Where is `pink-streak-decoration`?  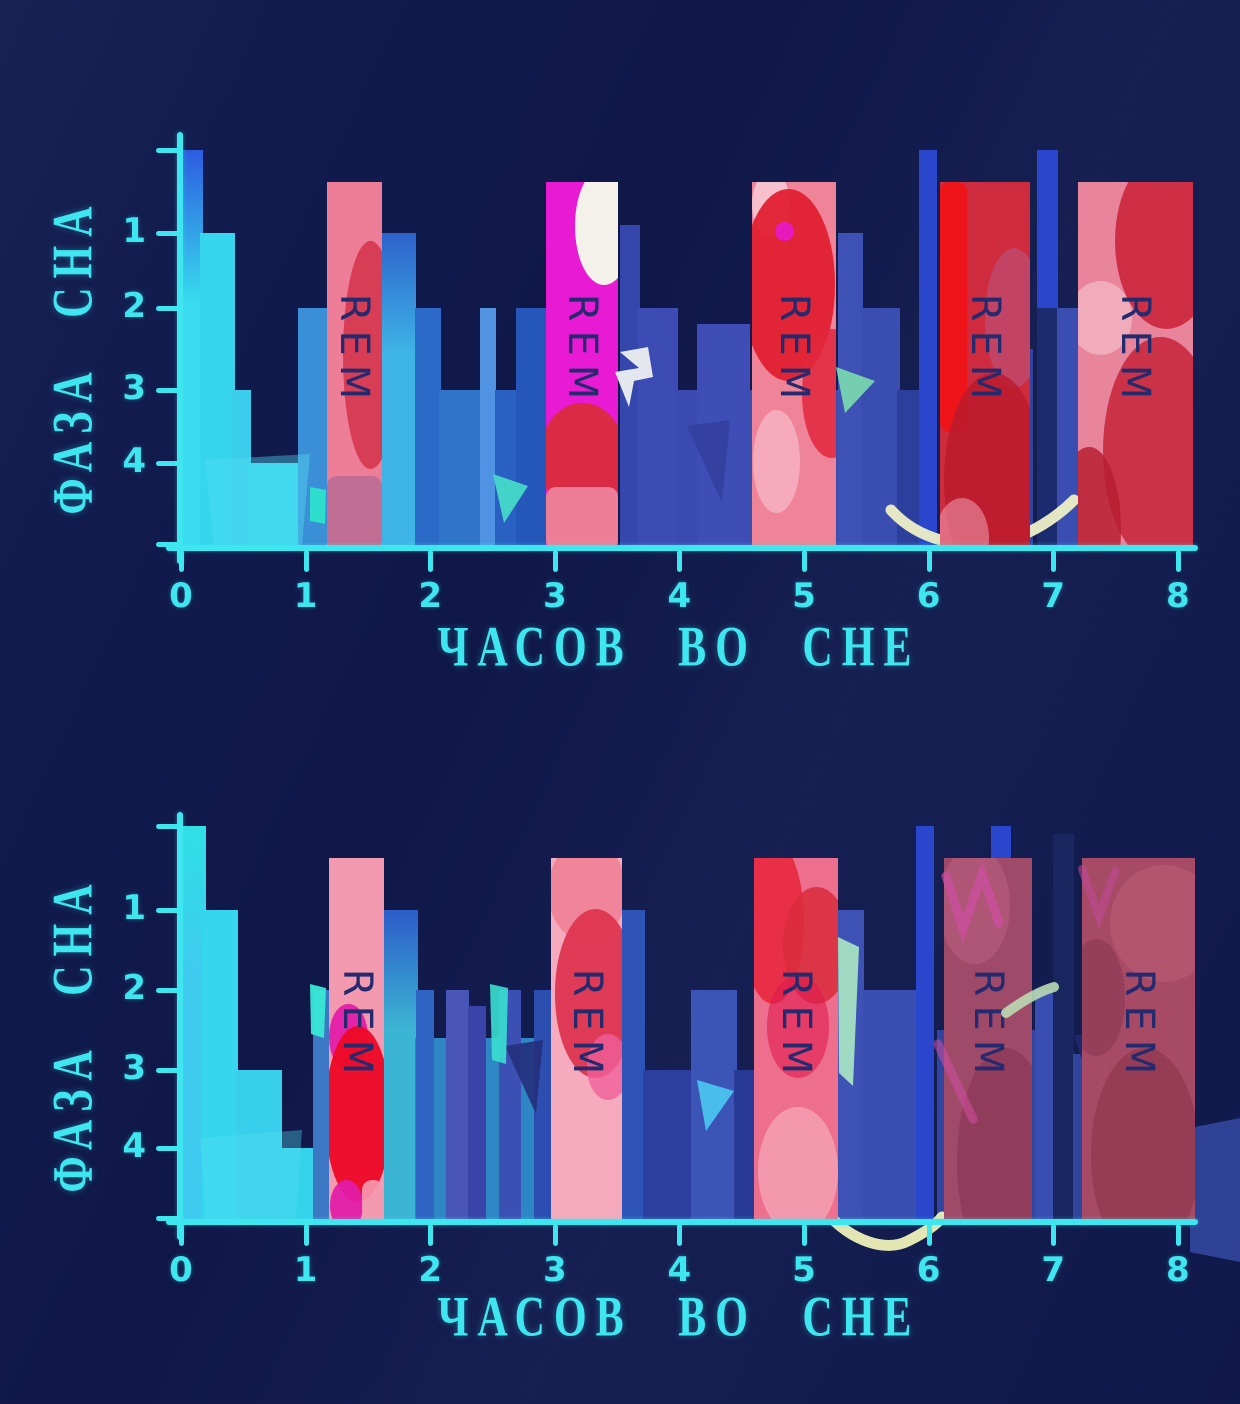
pink-streak-decoration is located at coordinates (955, 1081).